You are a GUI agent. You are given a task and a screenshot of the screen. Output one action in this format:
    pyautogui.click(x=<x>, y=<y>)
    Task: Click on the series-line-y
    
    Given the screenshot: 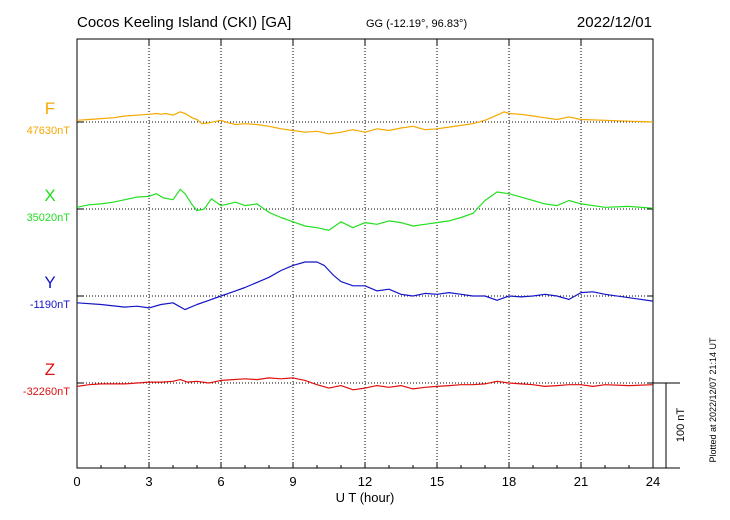 What is the action you would take?
    pyautogui.click(x=365, y=286)
    